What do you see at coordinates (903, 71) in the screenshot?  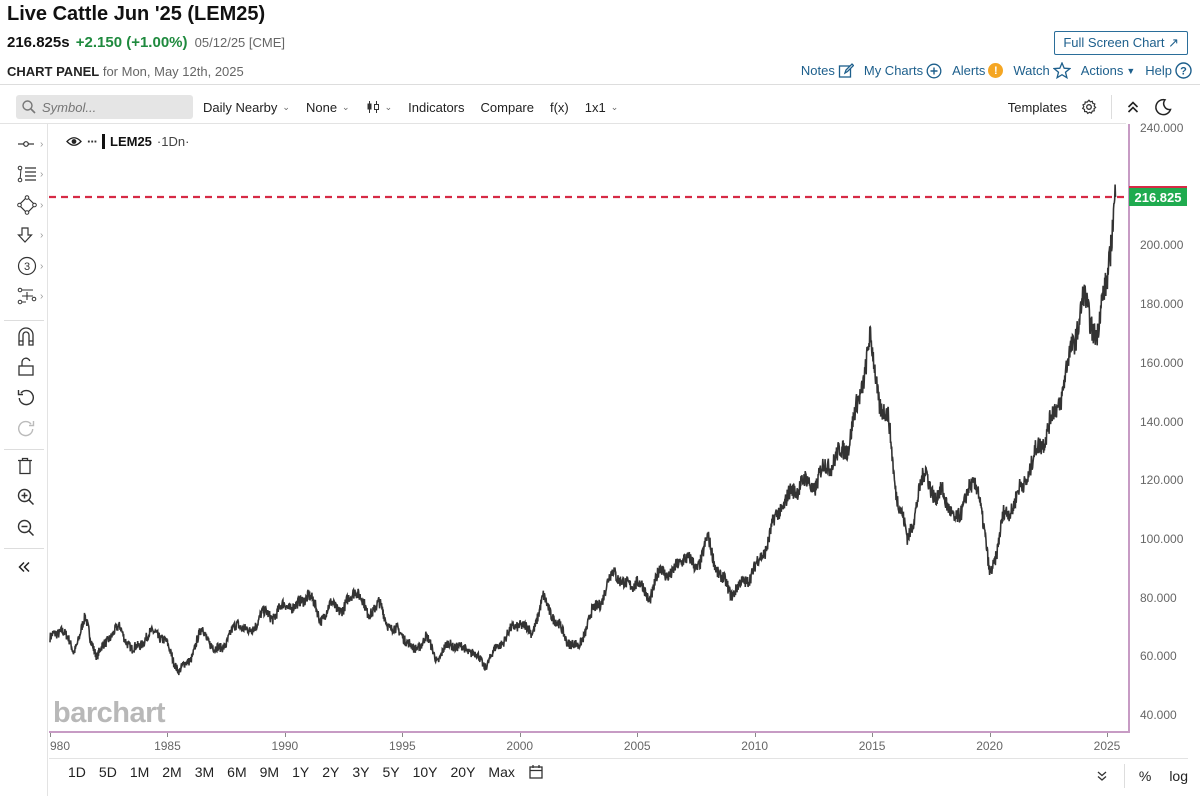 I see `my-charts-button: My Charts` at bounding box center [903, 71].